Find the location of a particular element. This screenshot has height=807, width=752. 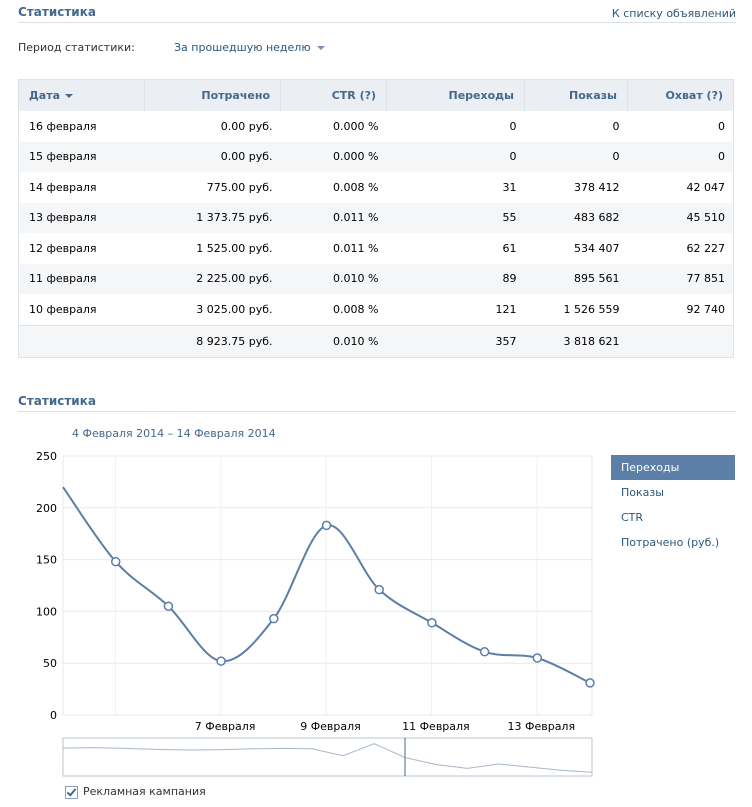

y-tick-label: 50 is located at coordinates (50, 663).